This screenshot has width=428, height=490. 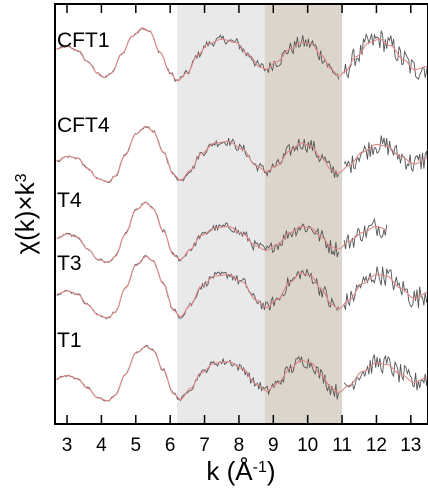 What do you see at coordinates (170, 445) in the screenshot?
I see `x-tick-label-6: 6` at bounding box center [170, 445].